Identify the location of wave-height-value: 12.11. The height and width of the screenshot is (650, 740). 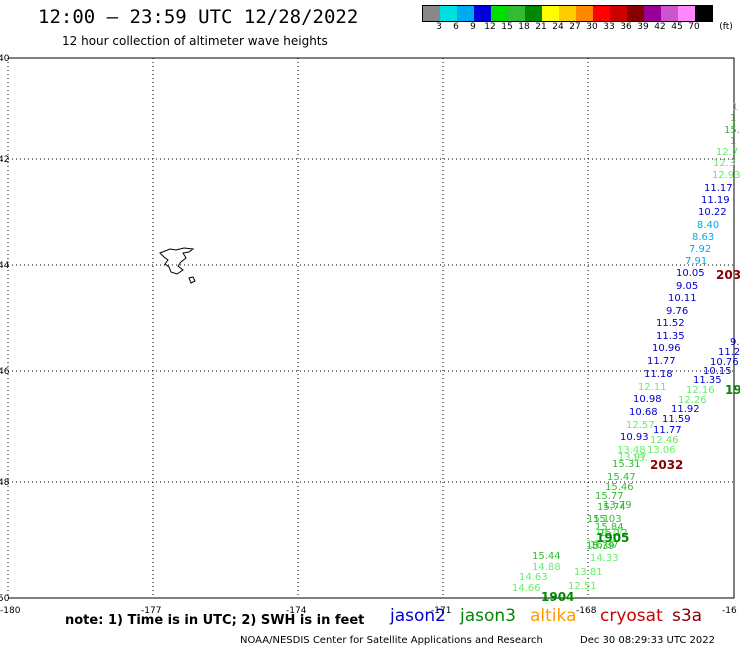
(652, 387).